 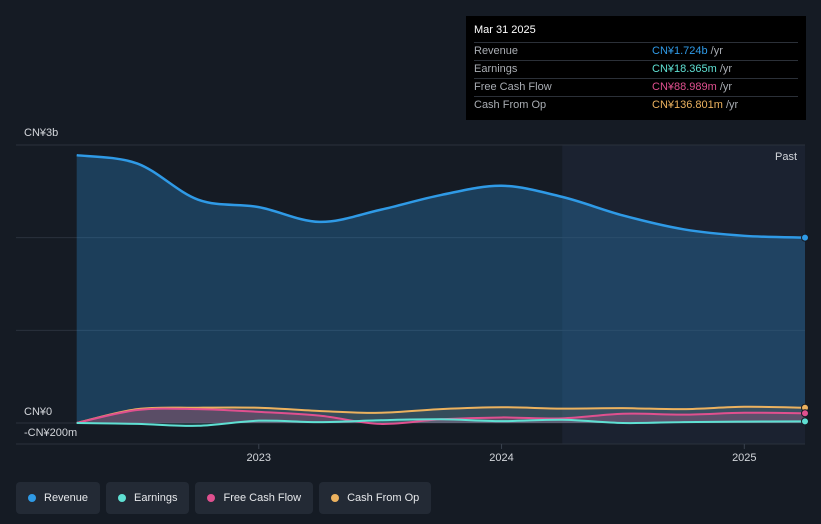 I want to click on legend-item-cash-from-op: Cash From Op, so click(x=375, y=498).